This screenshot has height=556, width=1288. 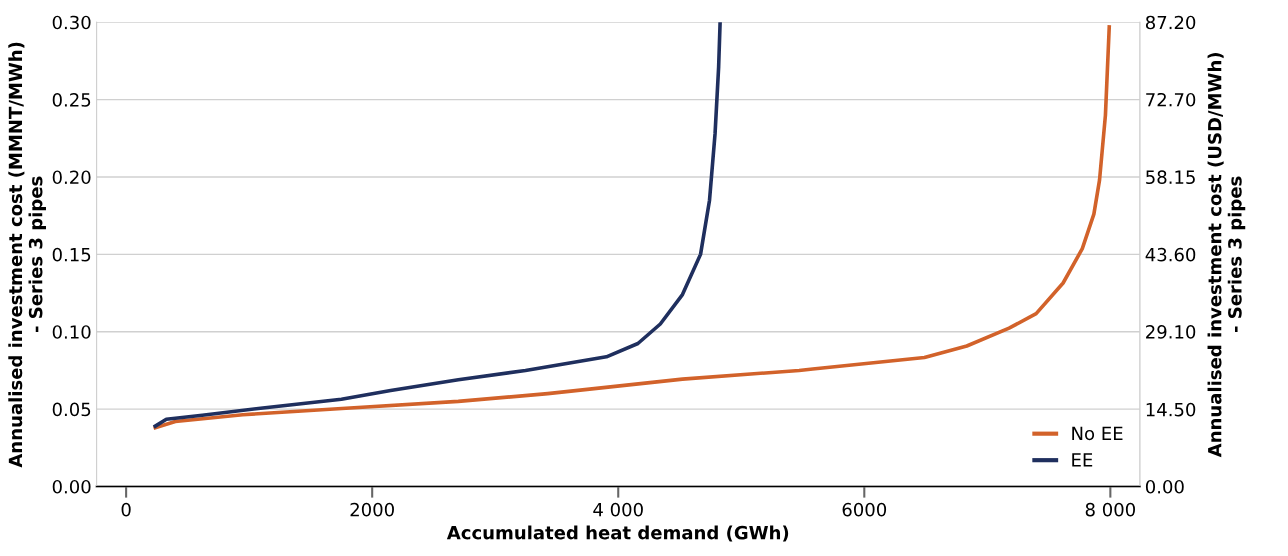 I want to click on y-tick-label: 0.10, so click(x=71, y=332).